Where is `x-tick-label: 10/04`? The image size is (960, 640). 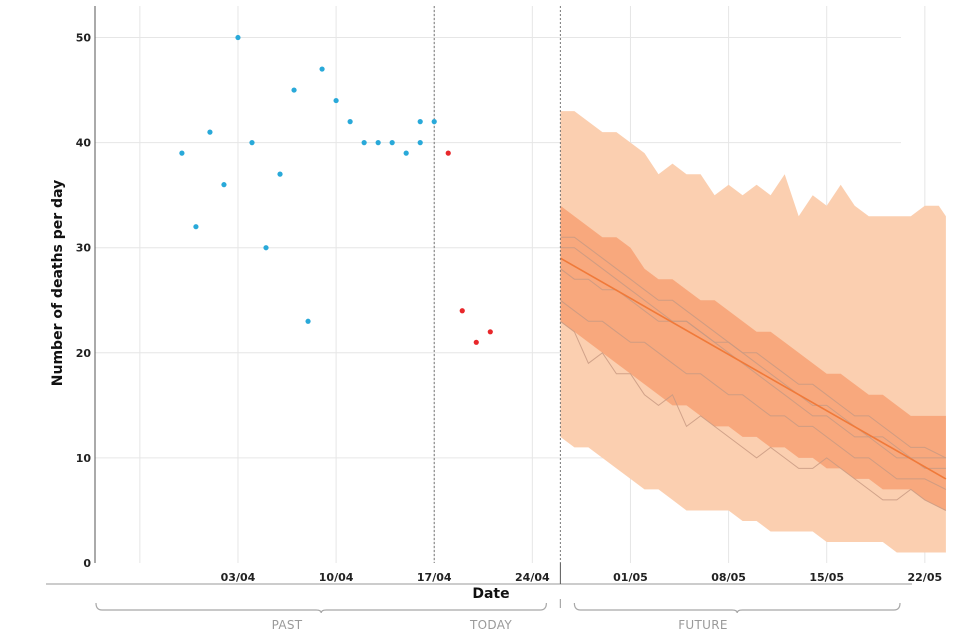 x-tick-label: 10/04 is located at coordinates (336, 577).